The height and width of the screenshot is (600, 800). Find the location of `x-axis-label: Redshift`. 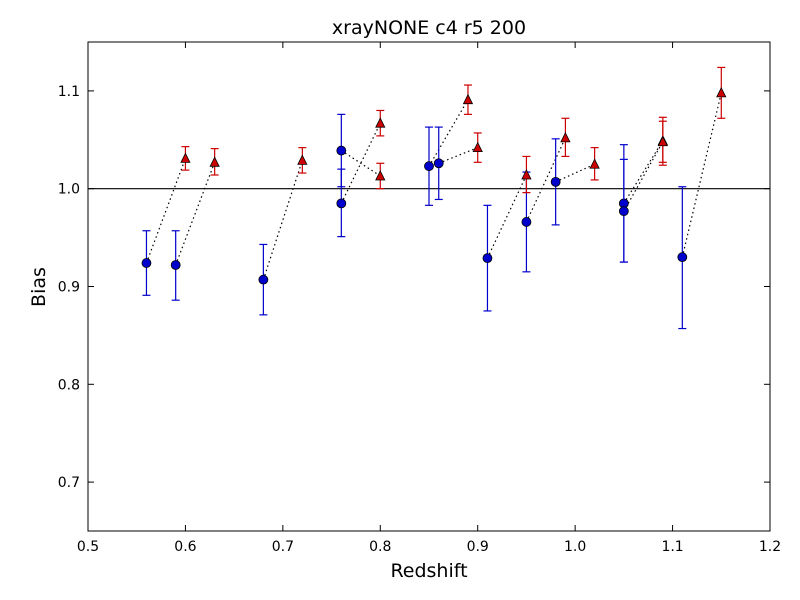

x-axis-label: Redshift is located at coordinates (428, 571).